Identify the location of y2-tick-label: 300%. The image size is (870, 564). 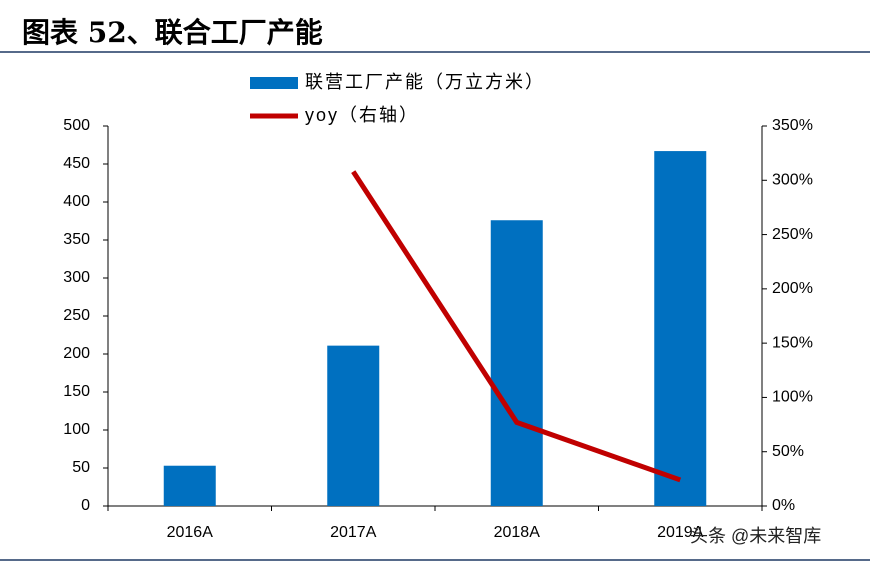
(792, 180).